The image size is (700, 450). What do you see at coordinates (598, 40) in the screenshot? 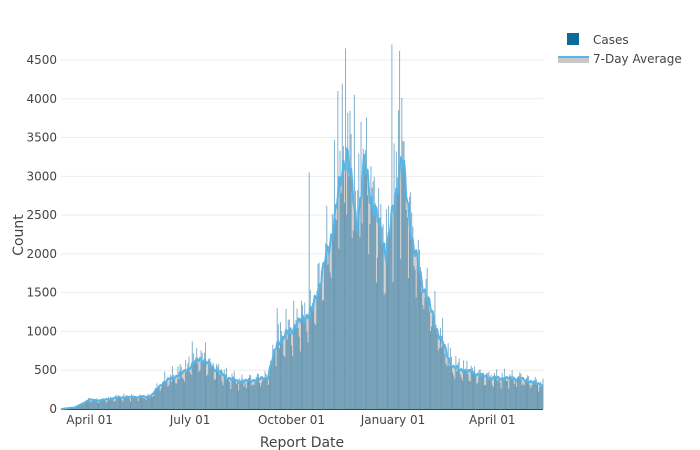
I see `legend-item-cases: Cases` at bounding box center [598, 40].